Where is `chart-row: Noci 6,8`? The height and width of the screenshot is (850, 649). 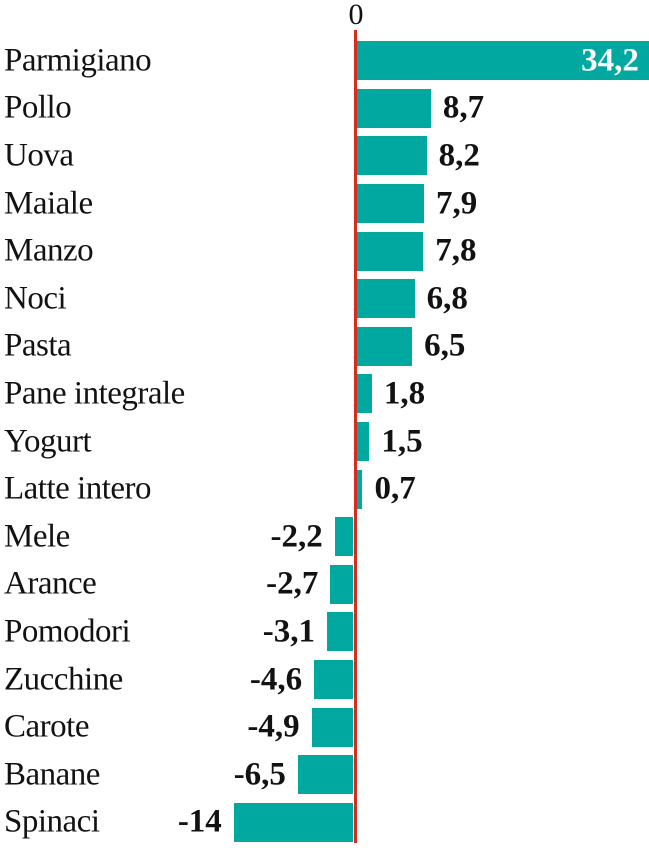 chart-row: Noci 6,8 is located at coordinates (324, 299).